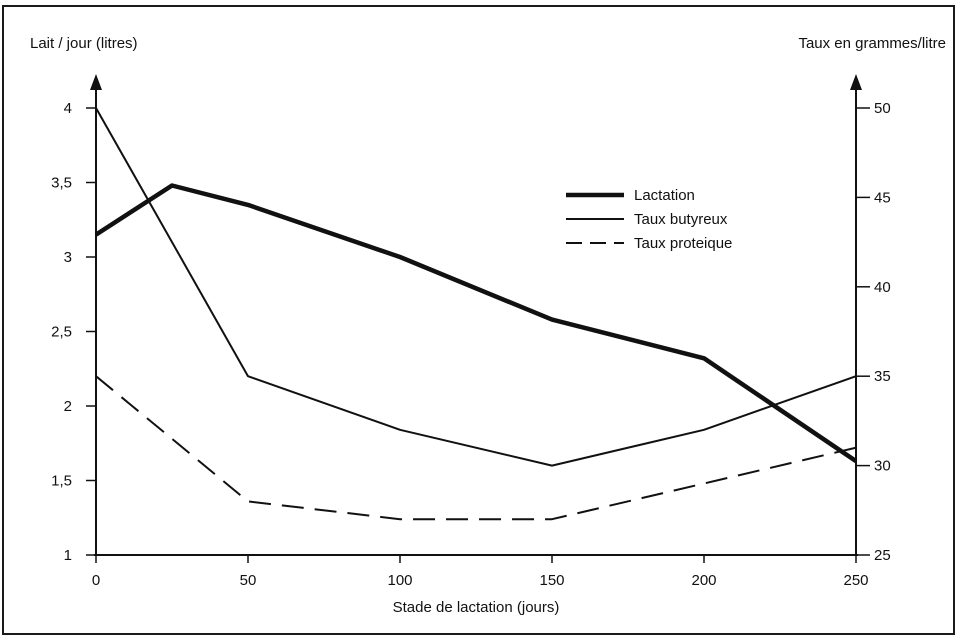  What do you see at coordinates (61, 481) in the screenshot?
I see `y-left-tick-label: 1,5` at bounding box center [61, 481].